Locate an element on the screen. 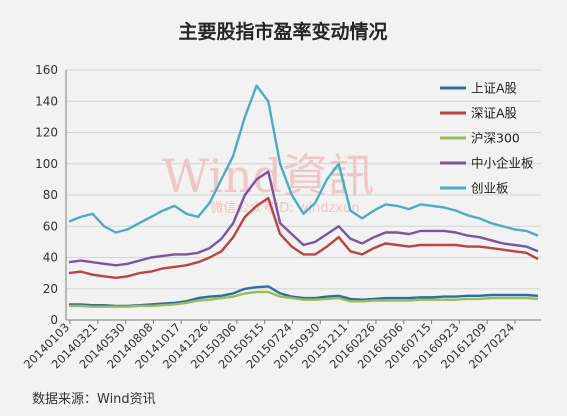  y-tick-label: 160 is located at coordinates (46, 70).